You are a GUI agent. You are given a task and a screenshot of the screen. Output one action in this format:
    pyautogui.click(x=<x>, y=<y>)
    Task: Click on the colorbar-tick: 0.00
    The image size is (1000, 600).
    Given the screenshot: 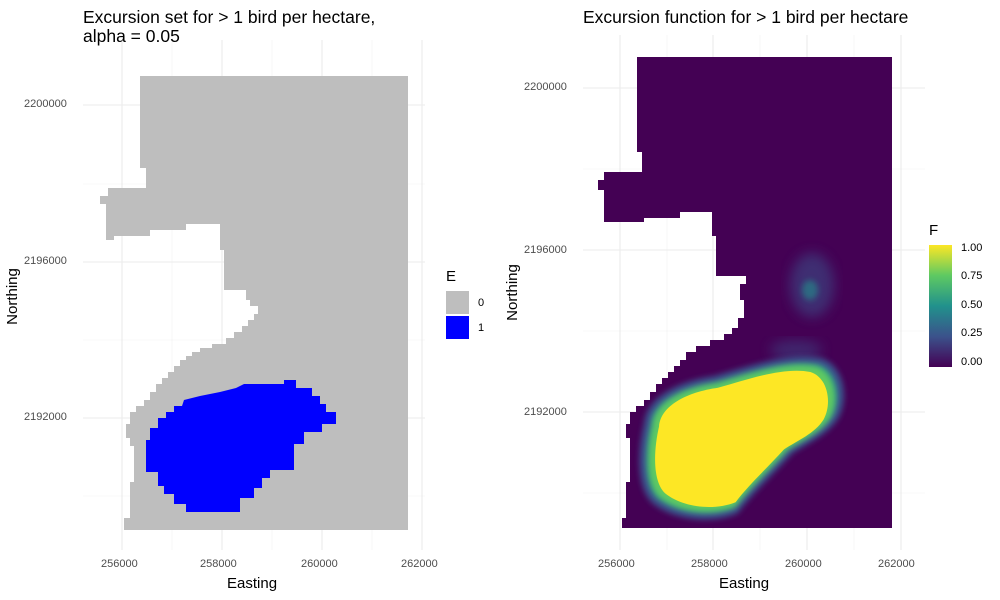 What is the action you would take?
    pyautogui.click(x=972, y=362)
    